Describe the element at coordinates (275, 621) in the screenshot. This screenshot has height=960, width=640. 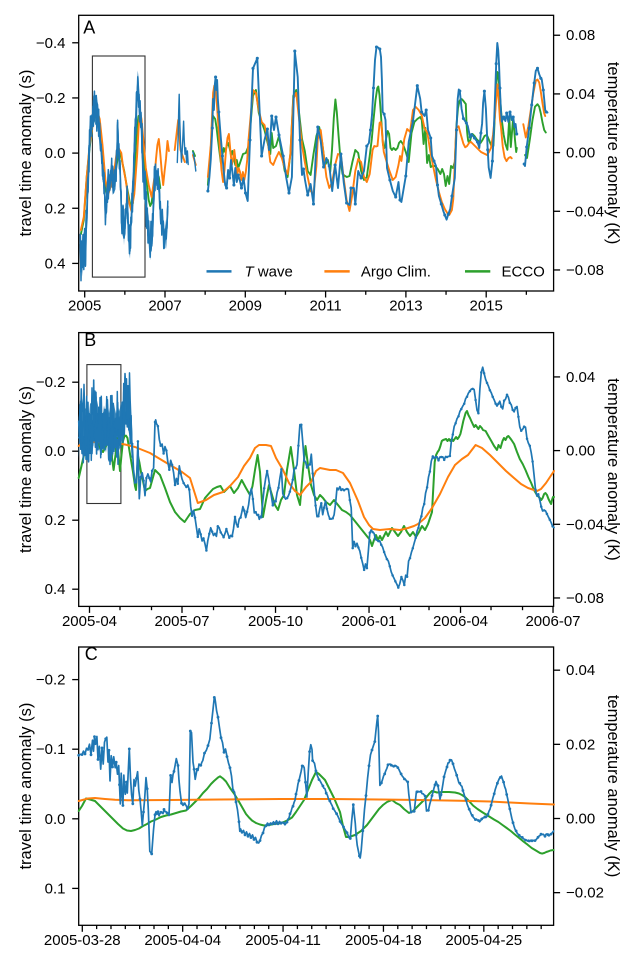
I see `svg-text: 2005-10` at that location.